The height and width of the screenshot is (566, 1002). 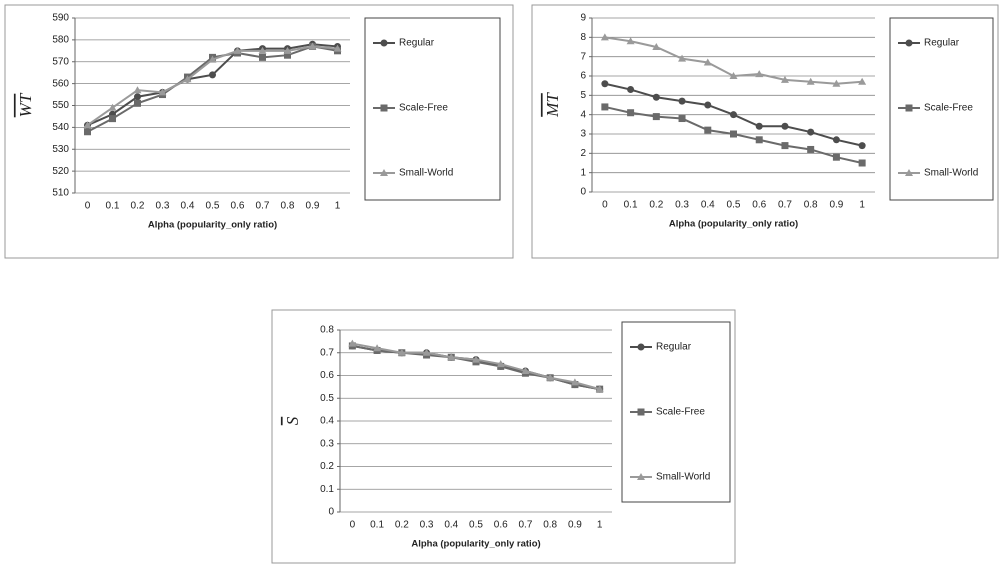 I want to click on y-tick-label: 520, so click(x=60, y=171).